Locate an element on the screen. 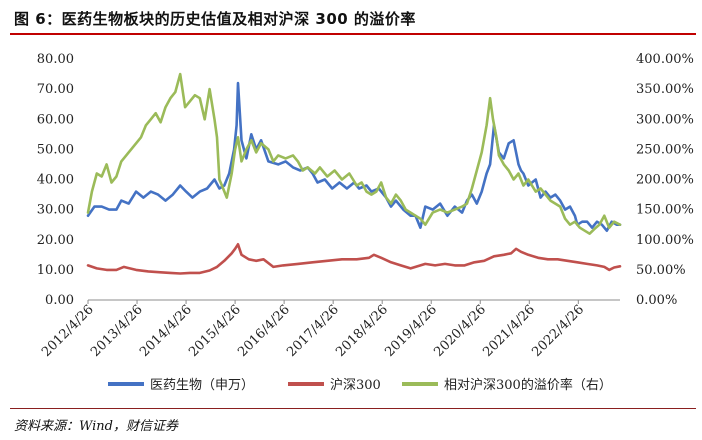  x-tick-label: 2012/4/26 is located at coordinates (68, 331).